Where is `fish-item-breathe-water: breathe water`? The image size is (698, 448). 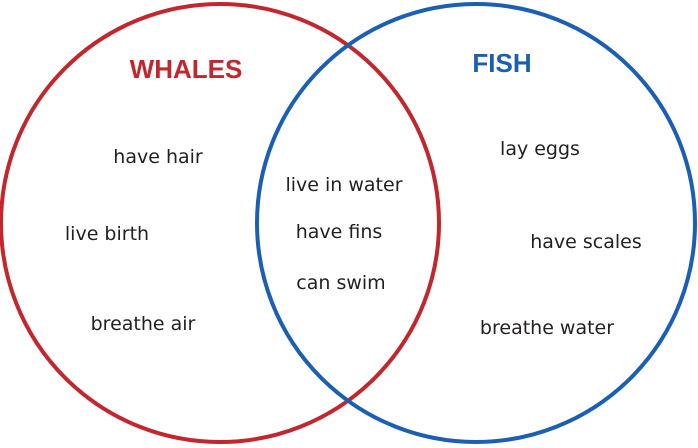
fish-item-breathe-water: breathe water is located at coordinates (547, 328).